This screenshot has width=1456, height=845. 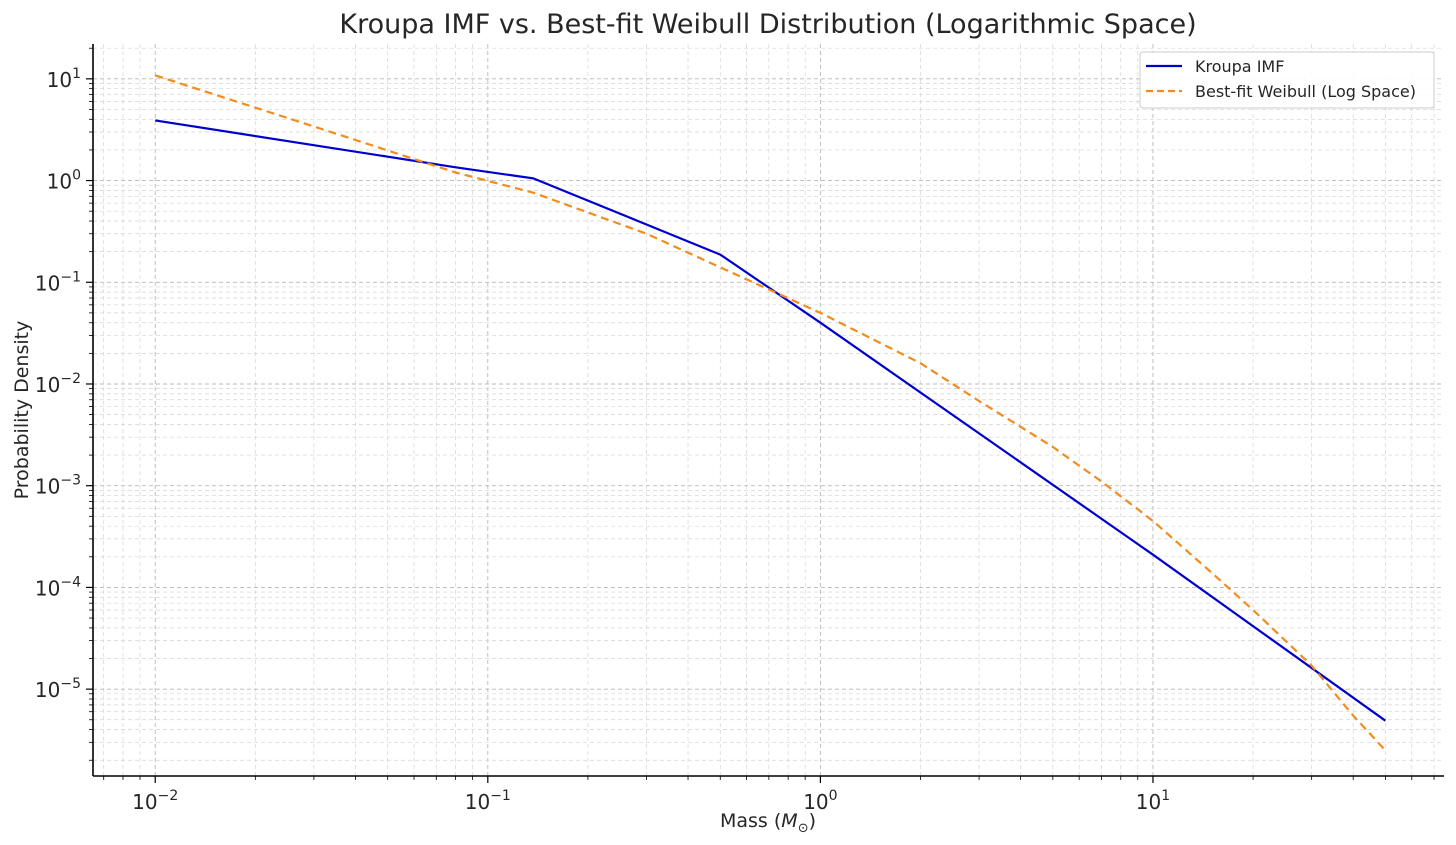 I want to click on legend-box, so click(x=1287, y=80).